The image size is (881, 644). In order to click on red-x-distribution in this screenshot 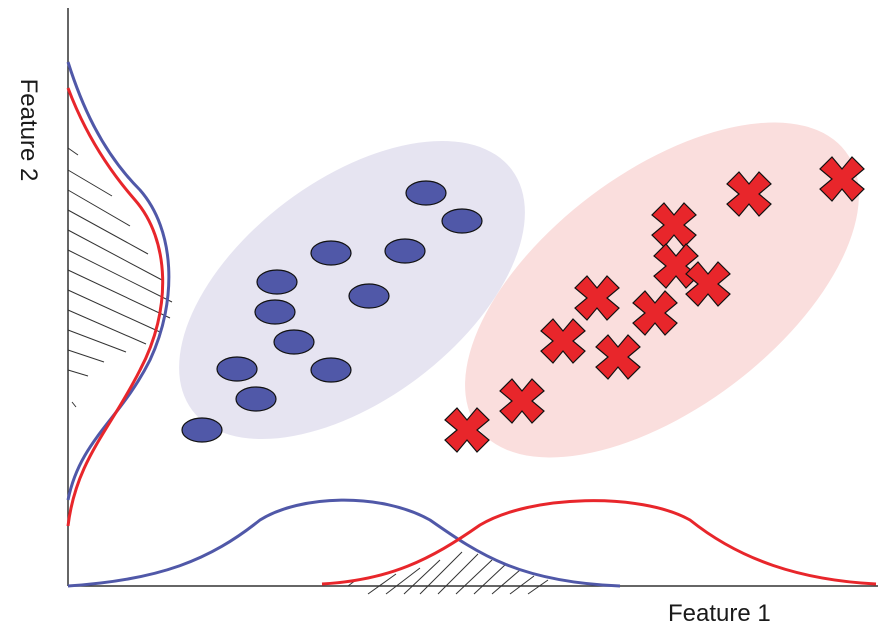, I will do `click(599, 542)`.